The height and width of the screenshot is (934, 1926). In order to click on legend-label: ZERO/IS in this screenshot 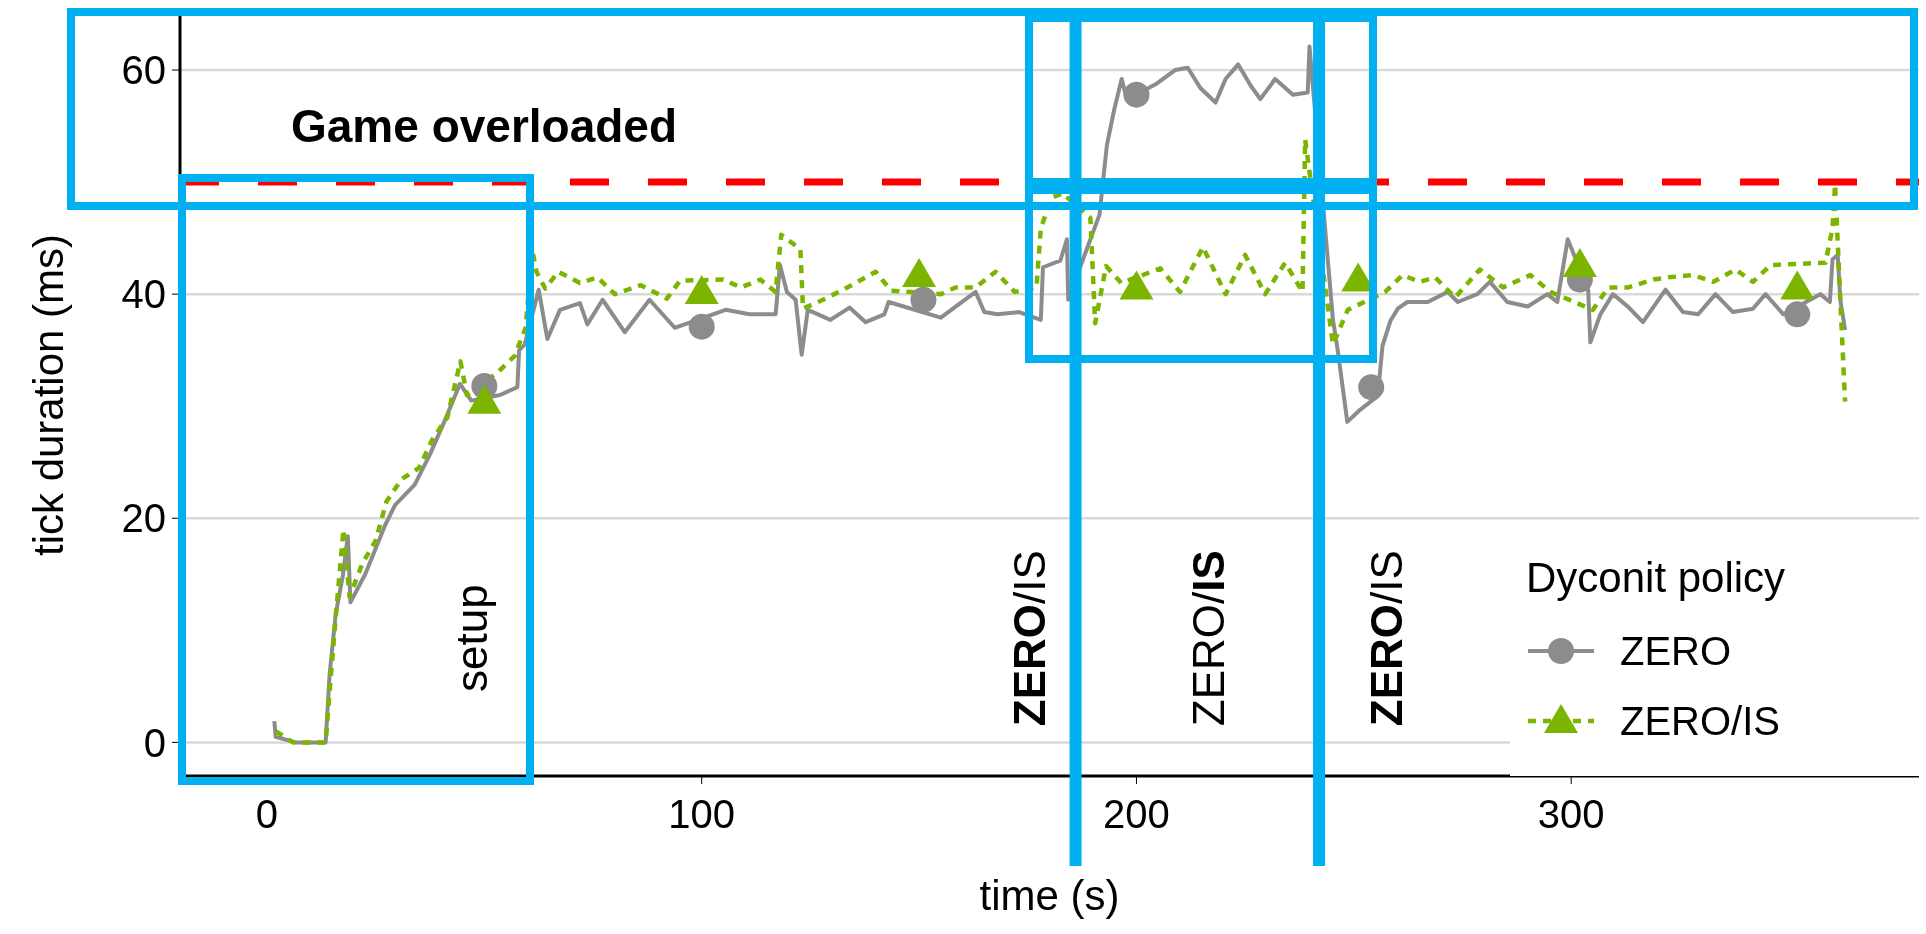, I will do `click(1700, 721)`.